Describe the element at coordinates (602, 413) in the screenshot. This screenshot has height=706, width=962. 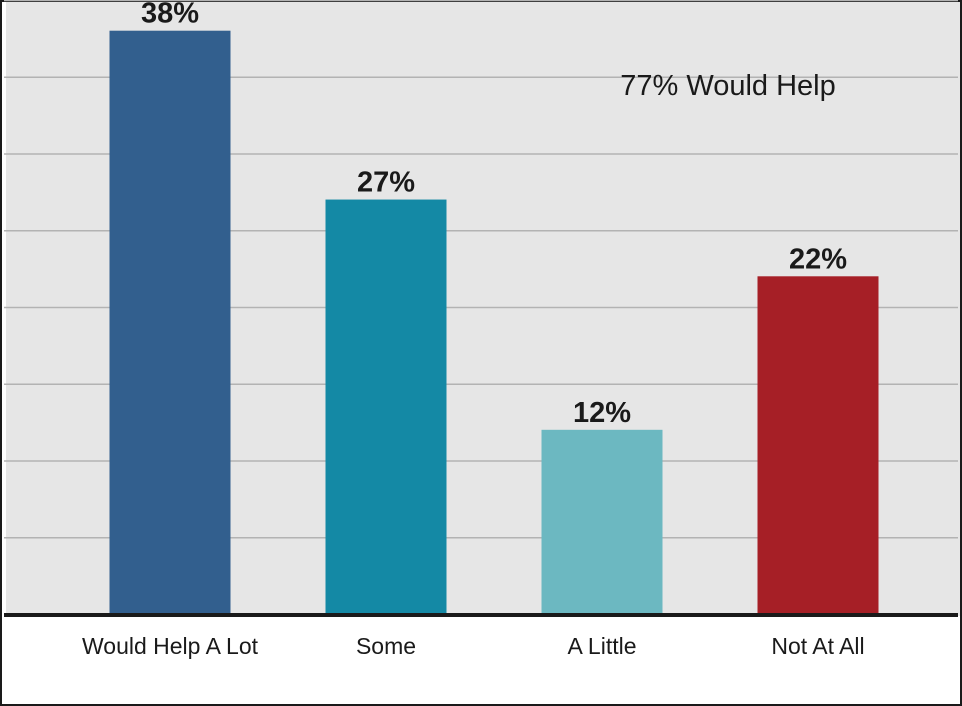
I see `value-label: 12%` at that location.